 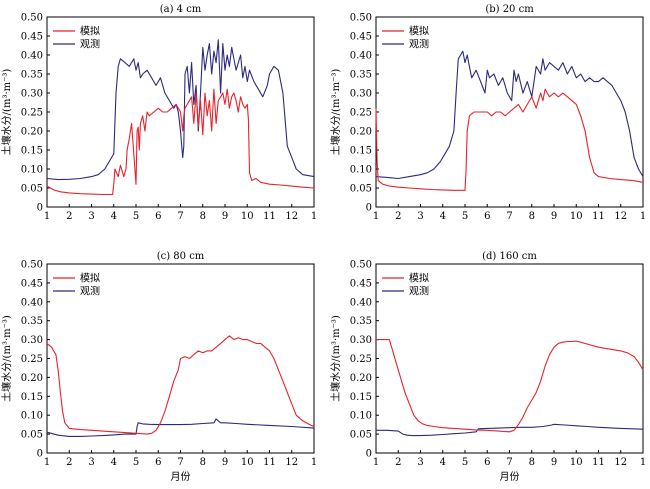 I want to click on chart-title: (b) 20 cm, so click(x=509, y=9).